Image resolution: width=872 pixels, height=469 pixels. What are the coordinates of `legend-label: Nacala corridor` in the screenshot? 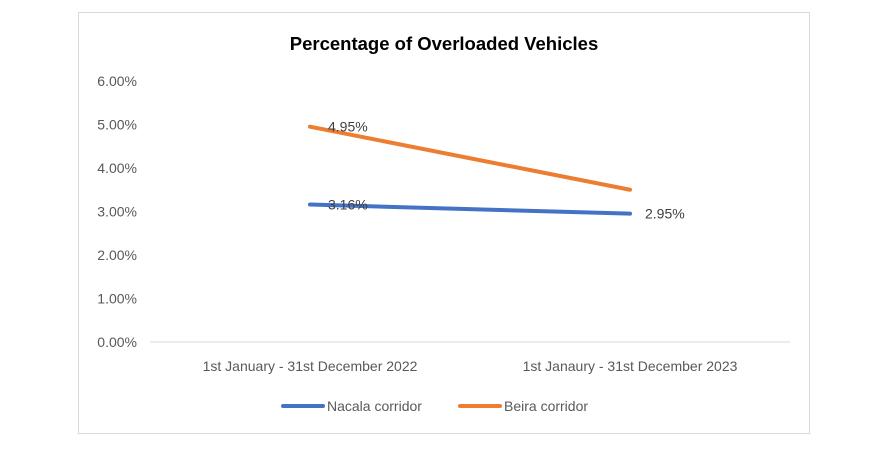 It's located at (374, 406).